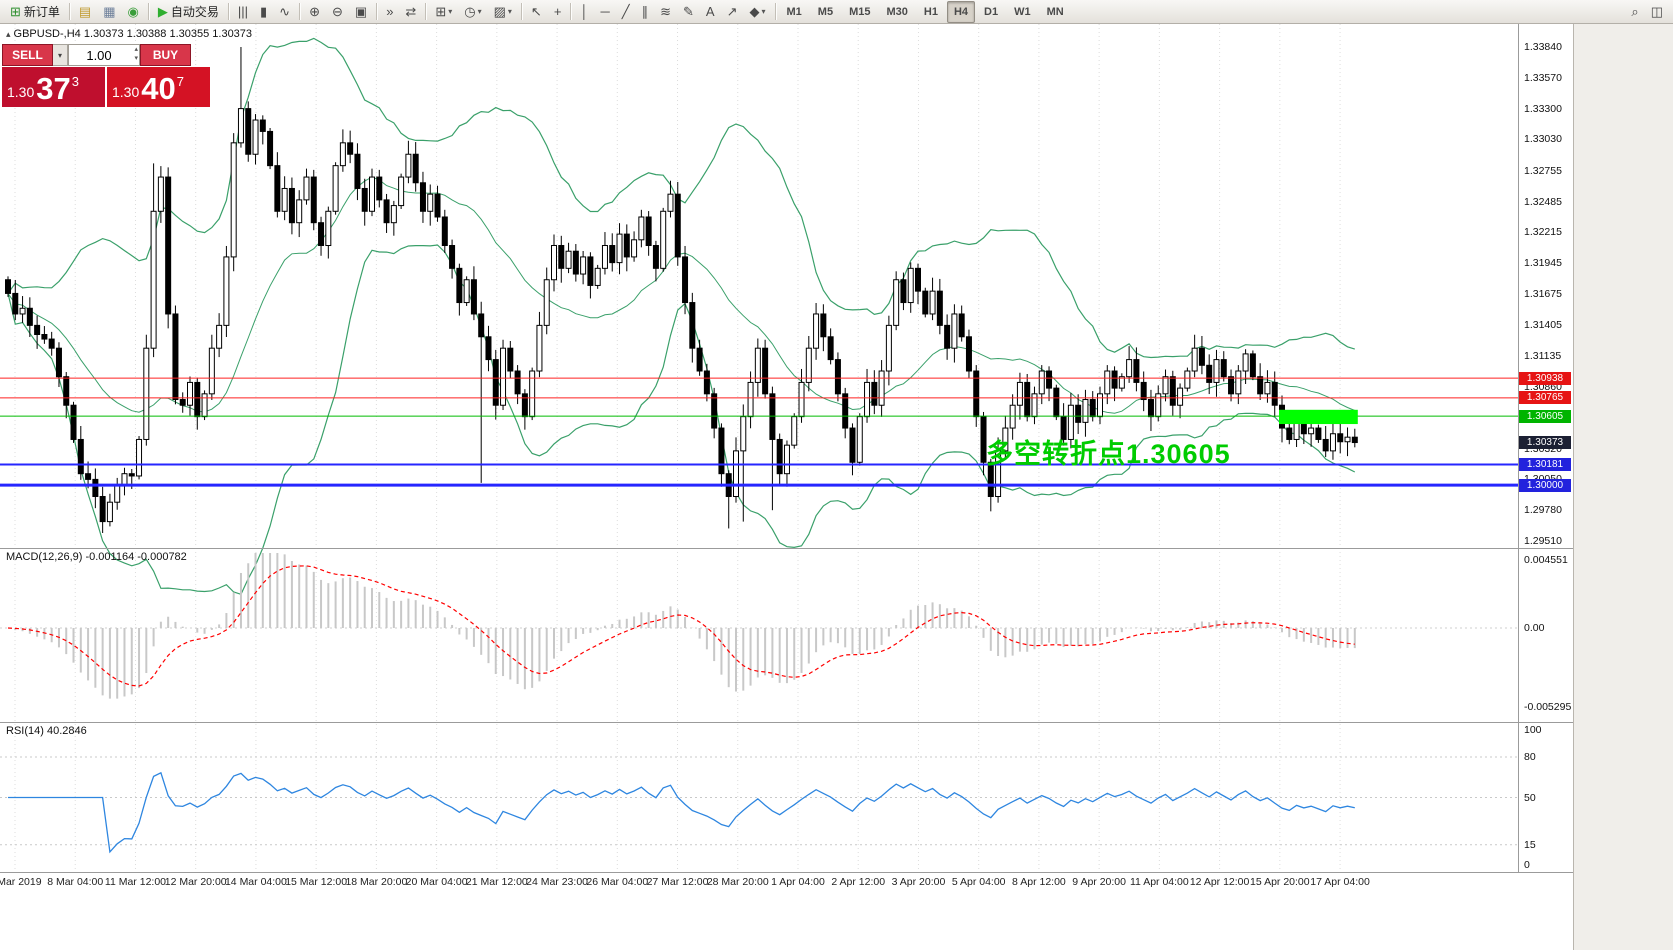 This screenshot has height=950, width=1673. I want to click on timeframe-button-d1: D1, so click(991, 11).